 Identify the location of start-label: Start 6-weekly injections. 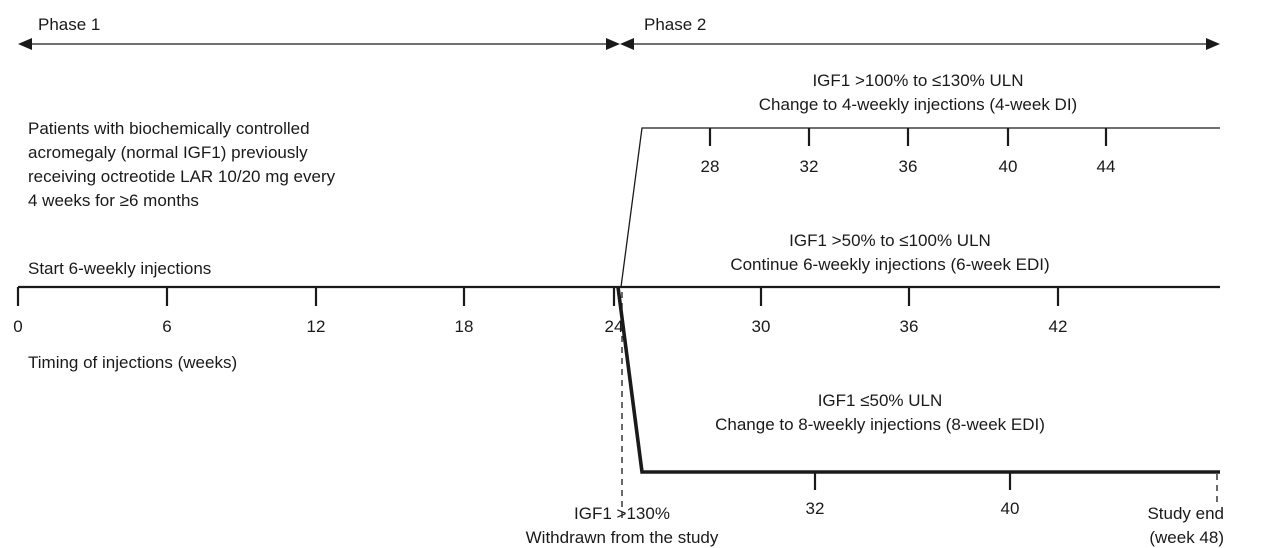
(119, 268).